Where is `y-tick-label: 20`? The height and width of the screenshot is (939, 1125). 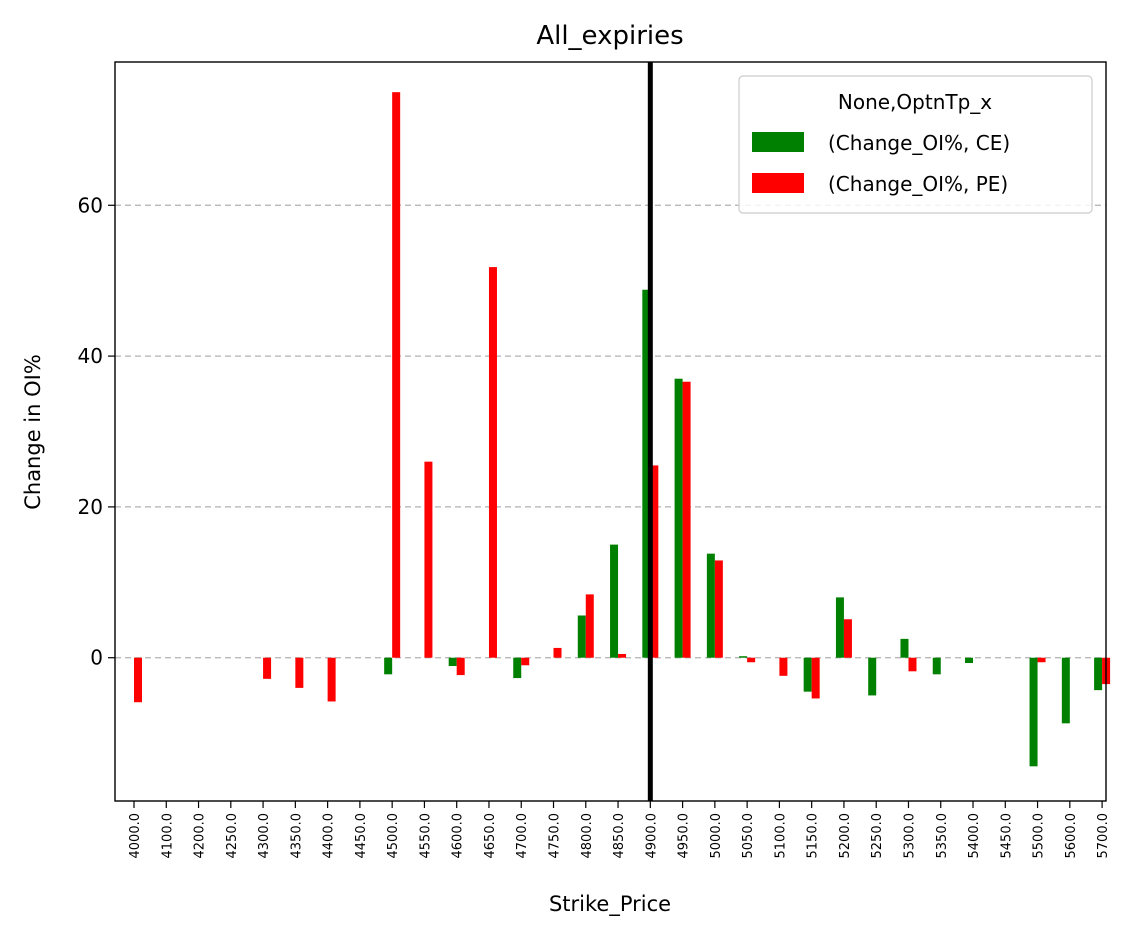
y-tick-label: 20 is located at coordinates (90, 507).